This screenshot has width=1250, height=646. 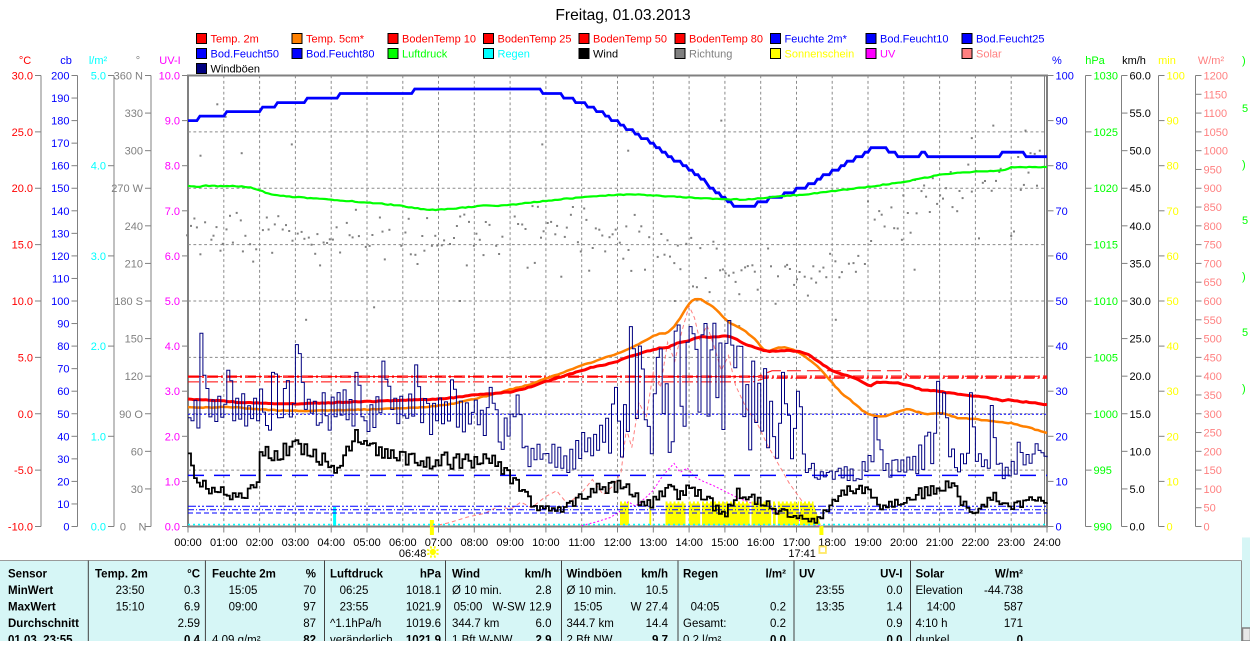 What do you see at coordinates (802, 554) in the screenshot?
I see `svg-text: 17:41` at bounding box center [802, 554].